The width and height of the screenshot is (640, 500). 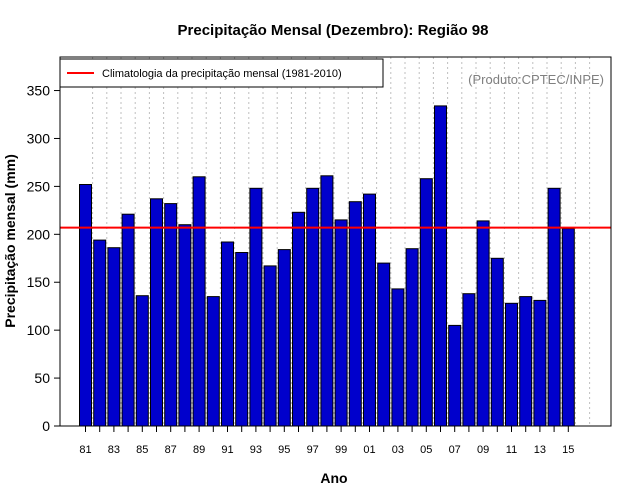 I want to click on x-tick-label: 81, so click(x=85, y=450).